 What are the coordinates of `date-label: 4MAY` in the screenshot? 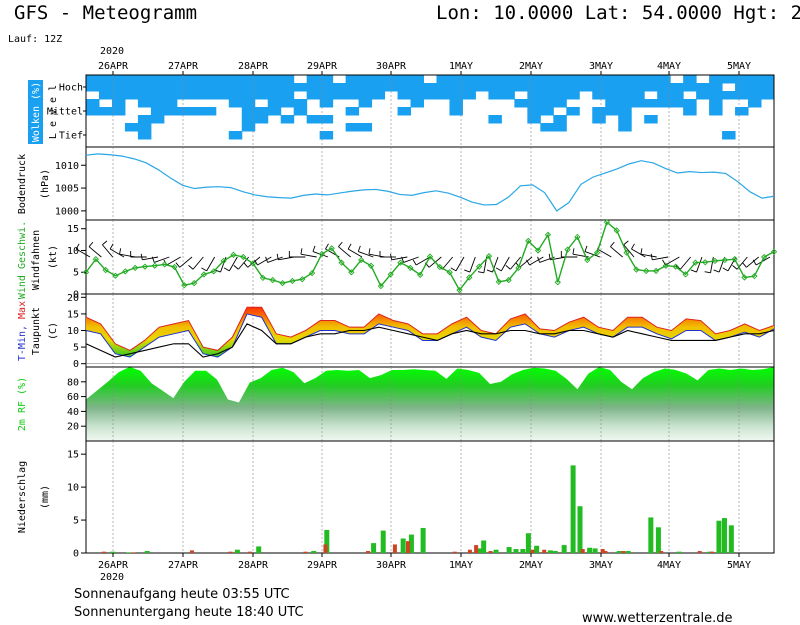 It's located at (669, 565).